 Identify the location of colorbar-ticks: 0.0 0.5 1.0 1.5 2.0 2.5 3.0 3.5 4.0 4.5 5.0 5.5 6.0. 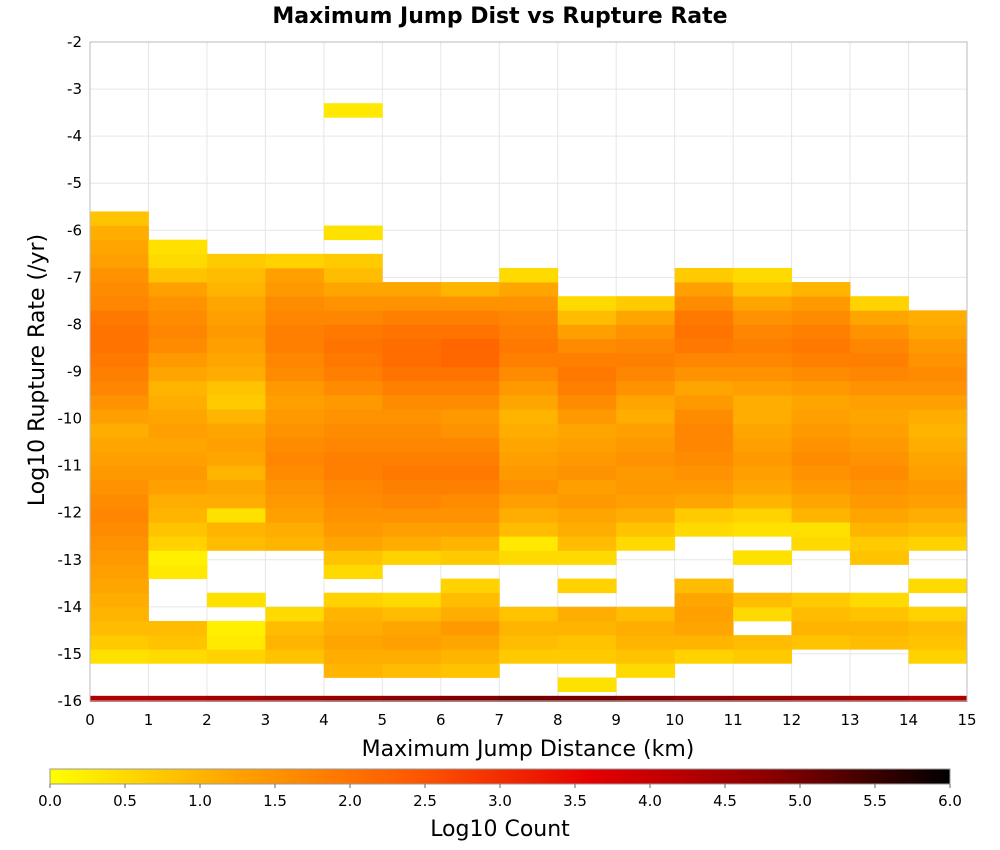
(500, 797).